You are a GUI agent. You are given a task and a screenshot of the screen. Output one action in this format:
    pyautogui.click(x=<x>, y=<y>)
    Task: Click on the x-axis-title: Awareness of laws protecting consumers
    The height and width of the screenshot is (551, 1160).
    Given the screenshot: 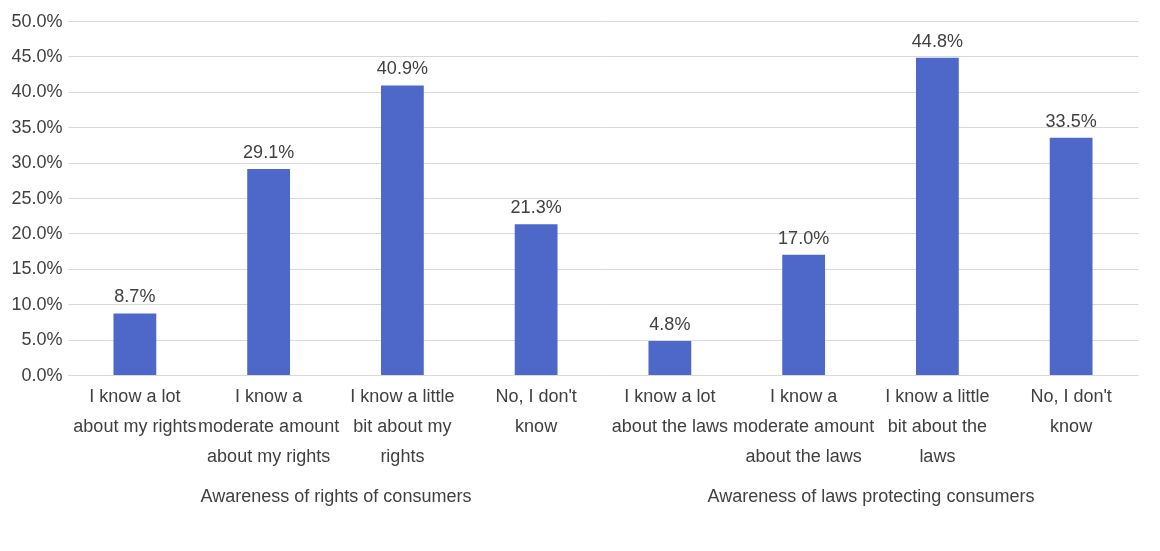 What is the action you would take?
    pyautogui.click(x=871, y=495)
    